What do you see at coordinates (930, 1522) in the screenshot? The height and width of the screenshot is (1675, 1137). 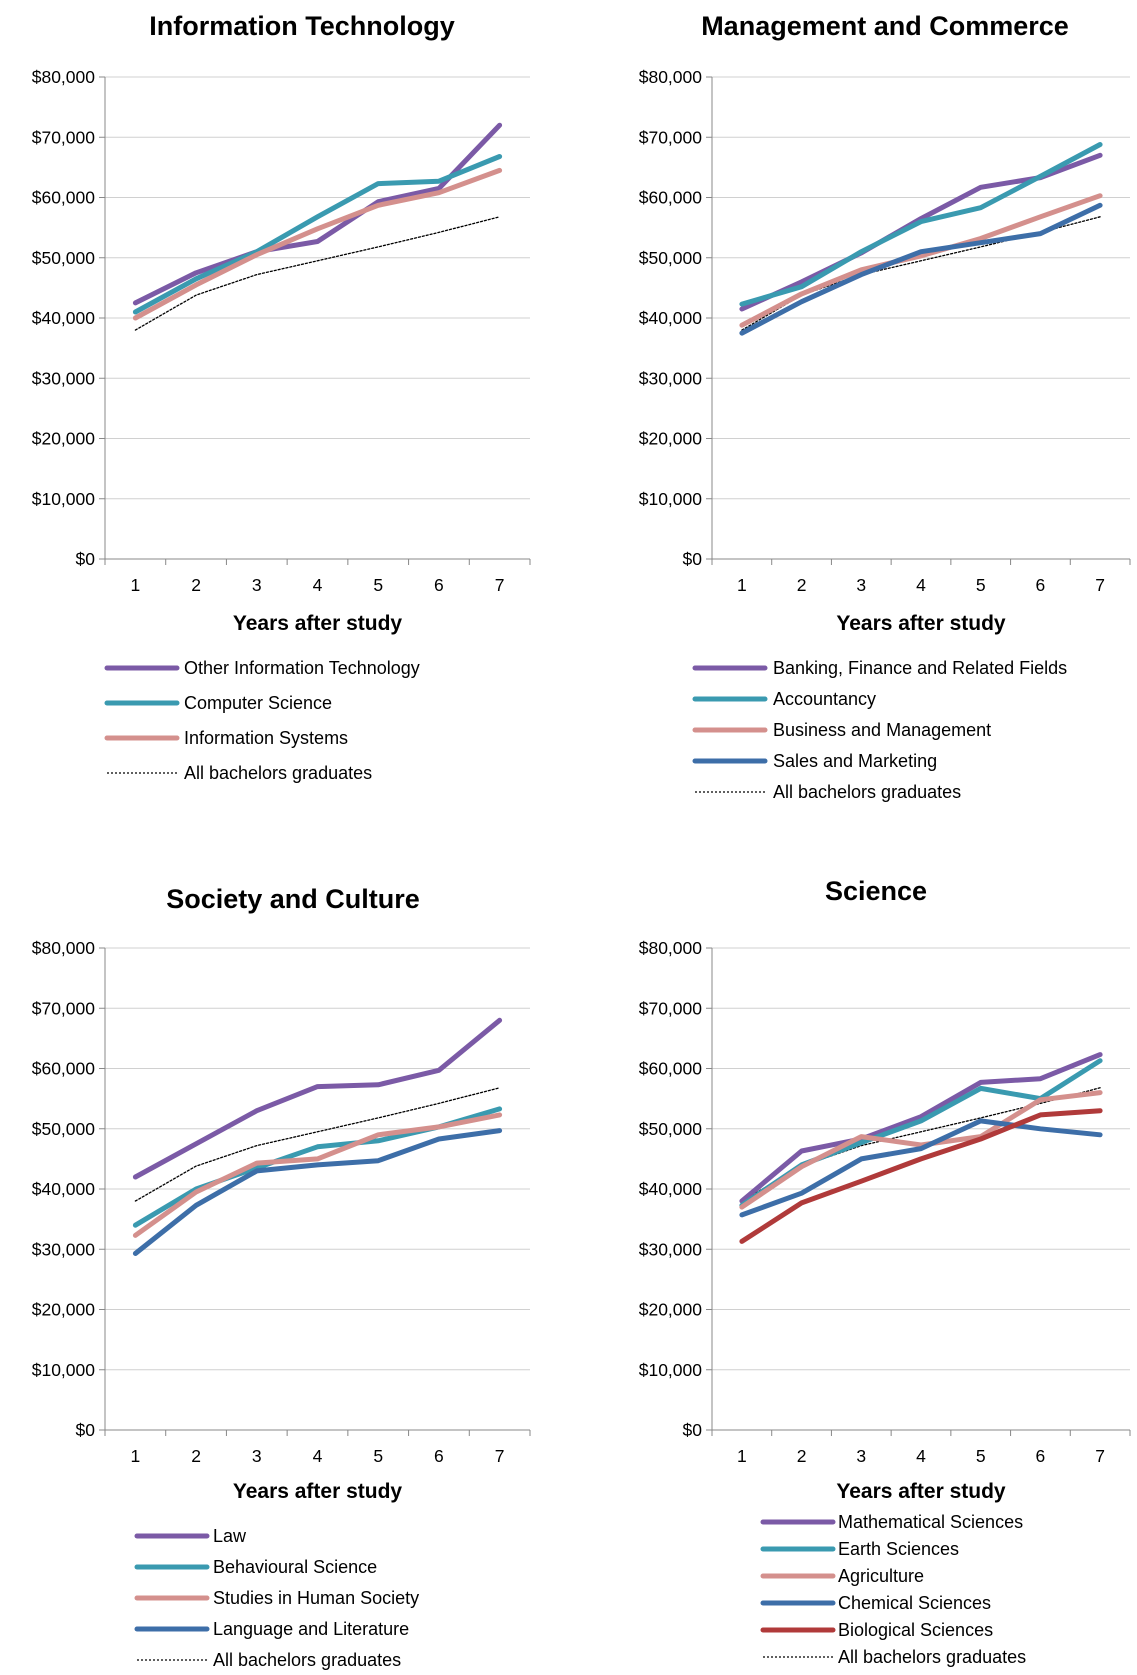 I see `legend-label: Mathematical Sciences` at bounding box center [930, 1522].